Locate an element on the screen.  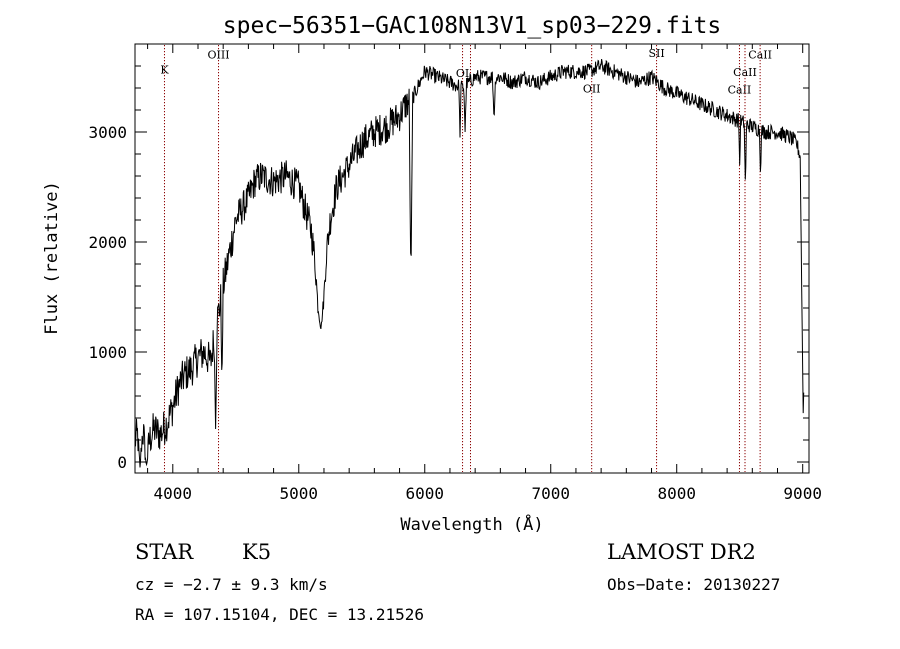
redshift-velocity: cz = −2.7 ± 9.3 km/s is located at coordinates (231, 584).